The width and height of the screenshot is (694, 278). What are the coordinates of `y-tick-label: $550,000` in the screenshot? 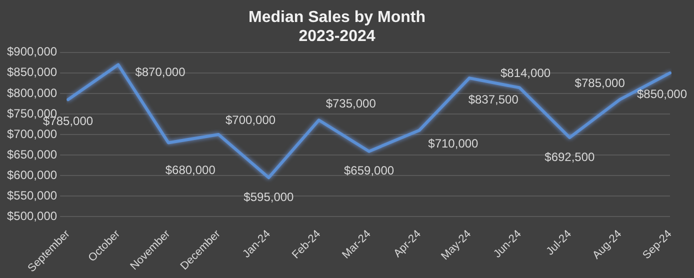 It's located at (32, 195).